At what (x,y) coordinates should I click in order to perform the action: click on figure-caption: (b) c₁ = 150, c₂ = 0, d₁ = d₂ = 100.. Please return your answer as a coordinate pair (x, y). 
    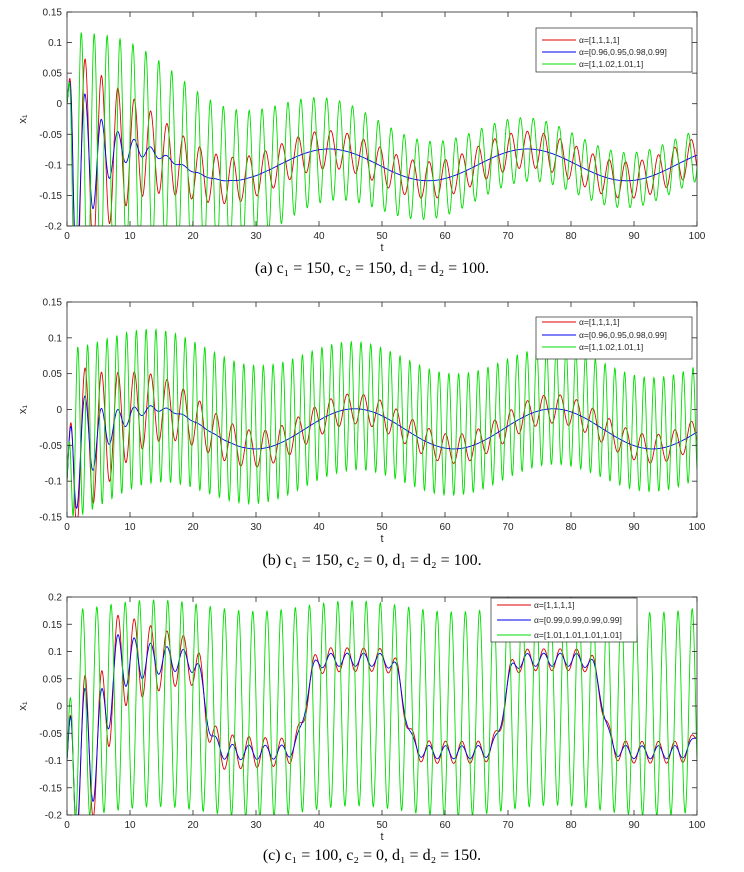
    Looking at the image, I should click on (371, 560).